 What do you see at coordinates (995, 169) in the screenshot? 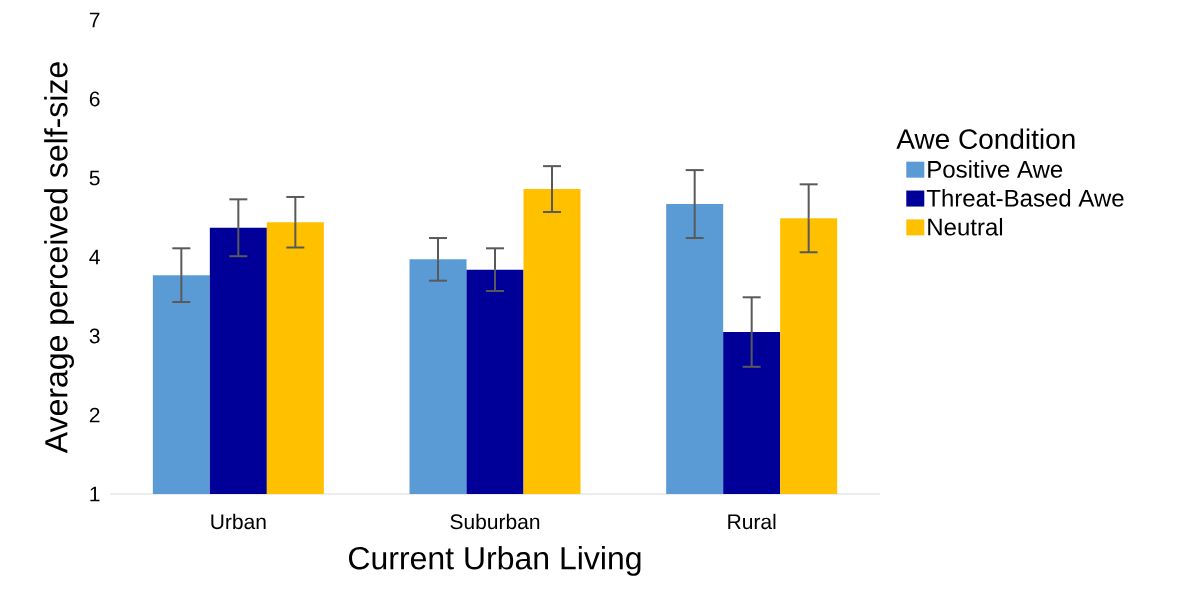
I see `legend-label: Positive Awe` at bounding box center [995, 169].